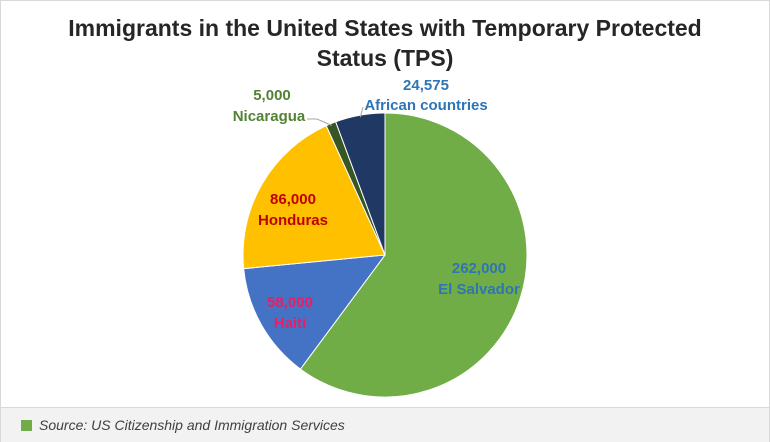  What do you see at coordinates (293, 220) in the screenshot?
I see `data-label-honduras-name: Honduras` at bounding box center [293, 220].